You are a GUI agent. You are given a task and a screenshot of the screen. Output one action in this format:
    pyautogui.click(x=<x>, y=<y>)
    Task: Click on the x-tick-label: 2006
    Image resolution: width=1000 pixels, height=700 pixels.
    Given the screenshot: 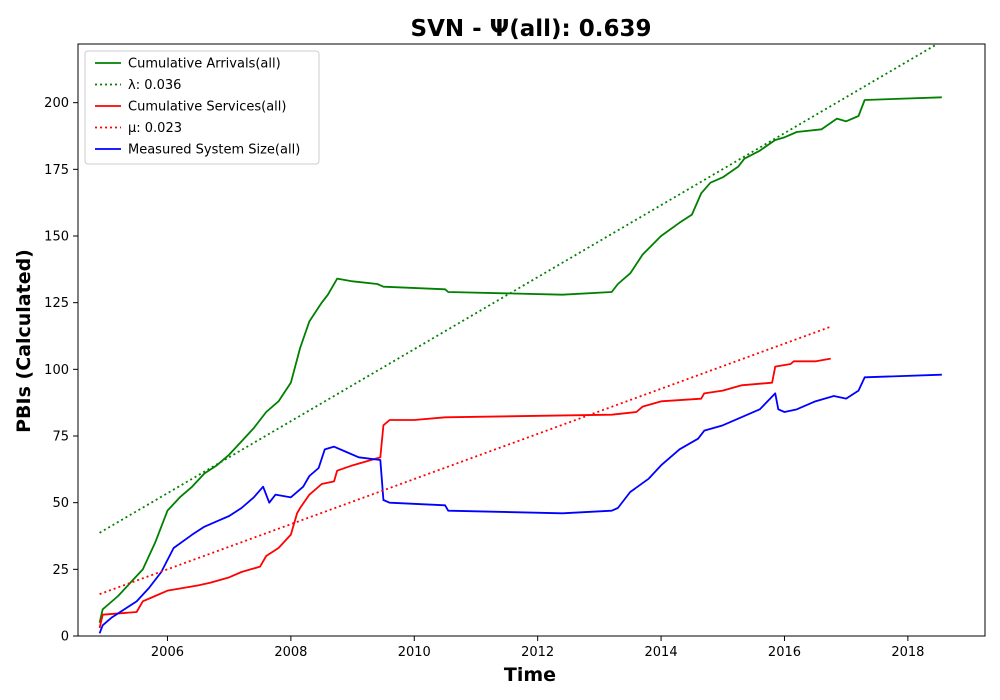 What is the action you would take?
    pyautogui.click(x=167, y=652)
    